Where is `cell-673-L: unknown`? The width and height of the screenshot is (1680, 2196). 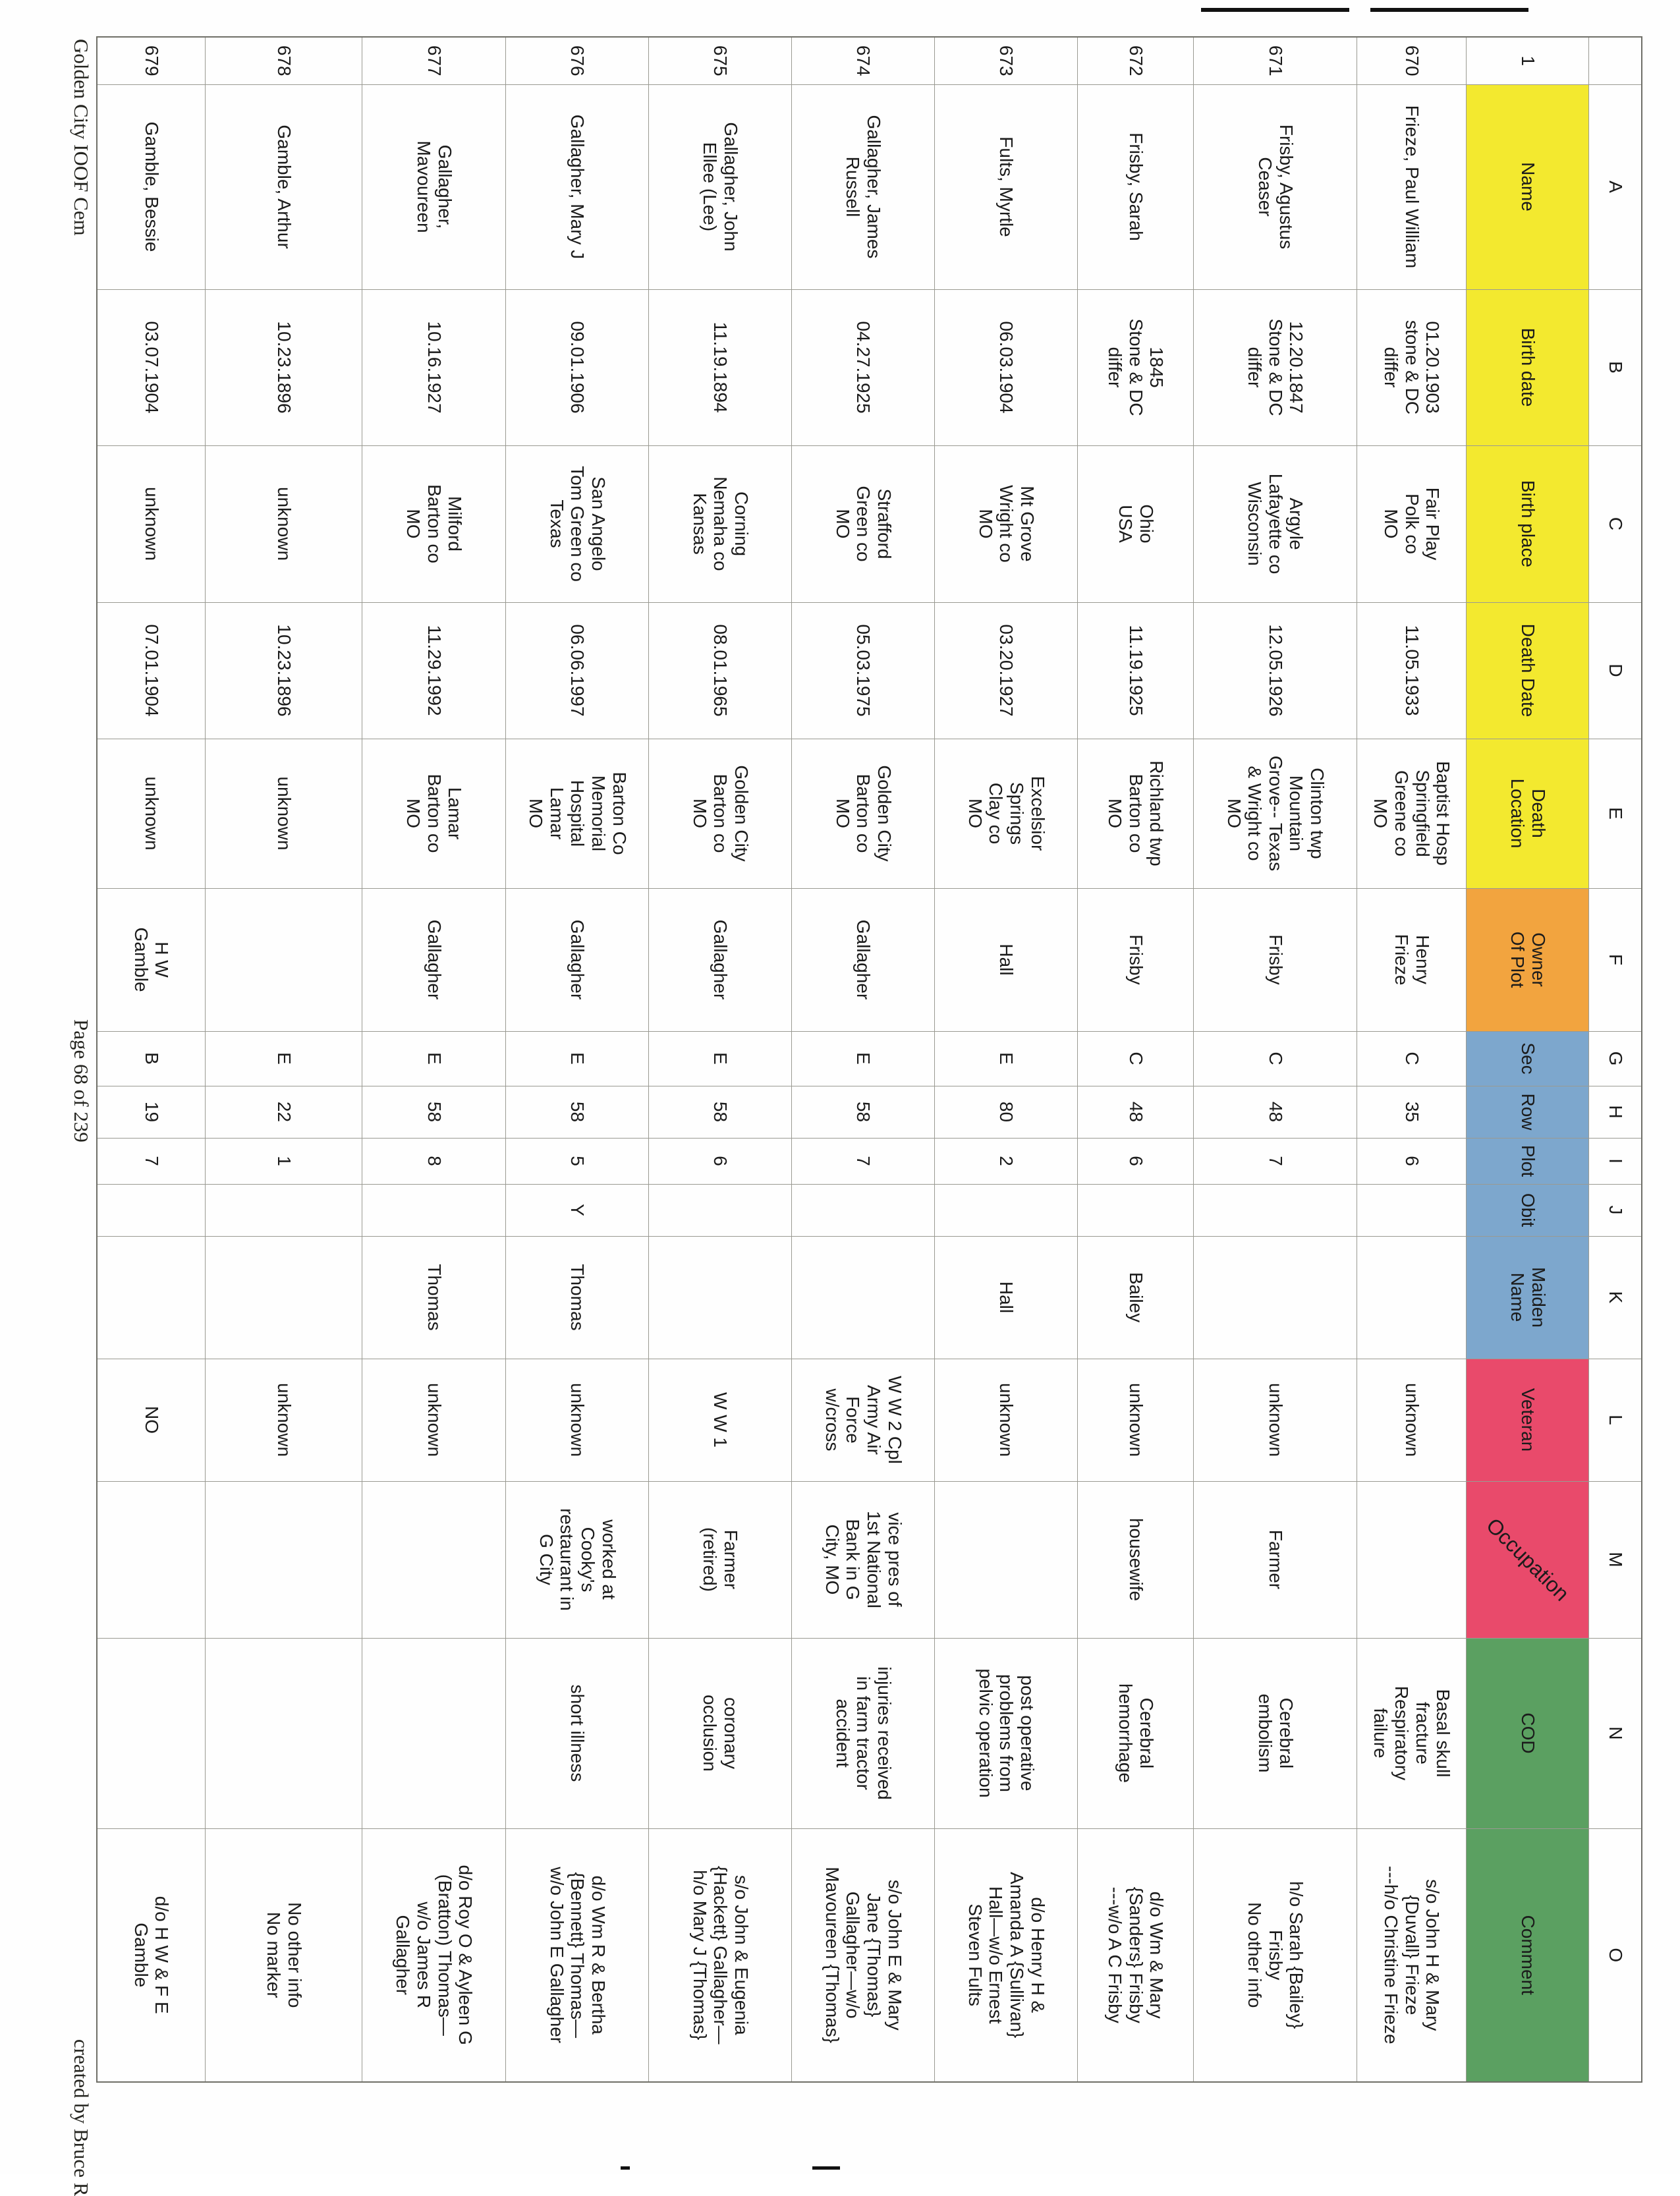 cell-673-L: unknown is located at coordinates (1006, 1420).